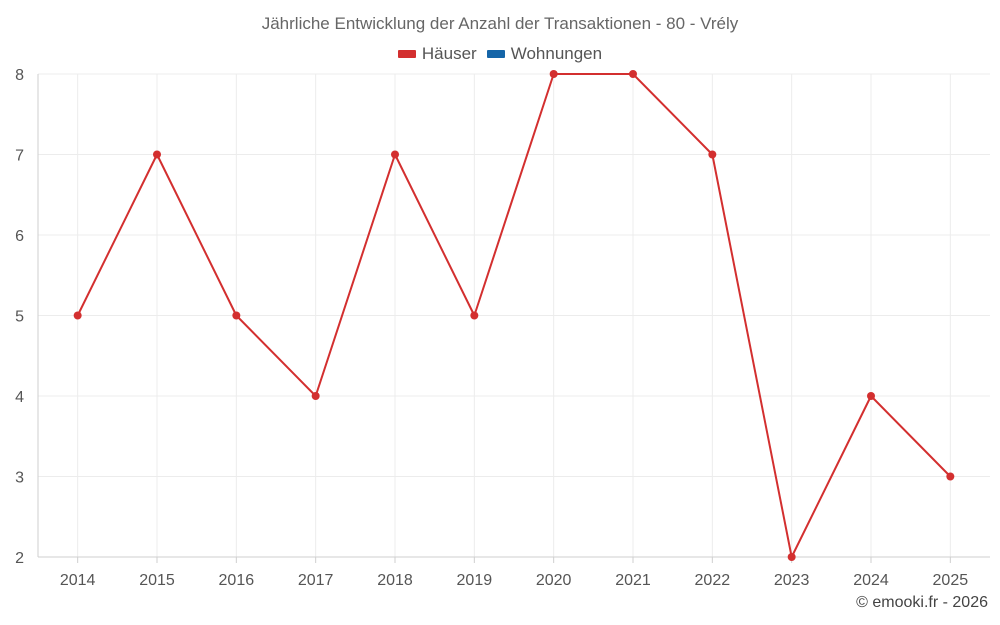 The width and height of the screenshot is (1000, 625). What do you see at coordinates (78, 580) in the screenshot?
I see `x-tick-label: 2014` at bounding box center [78, 580].